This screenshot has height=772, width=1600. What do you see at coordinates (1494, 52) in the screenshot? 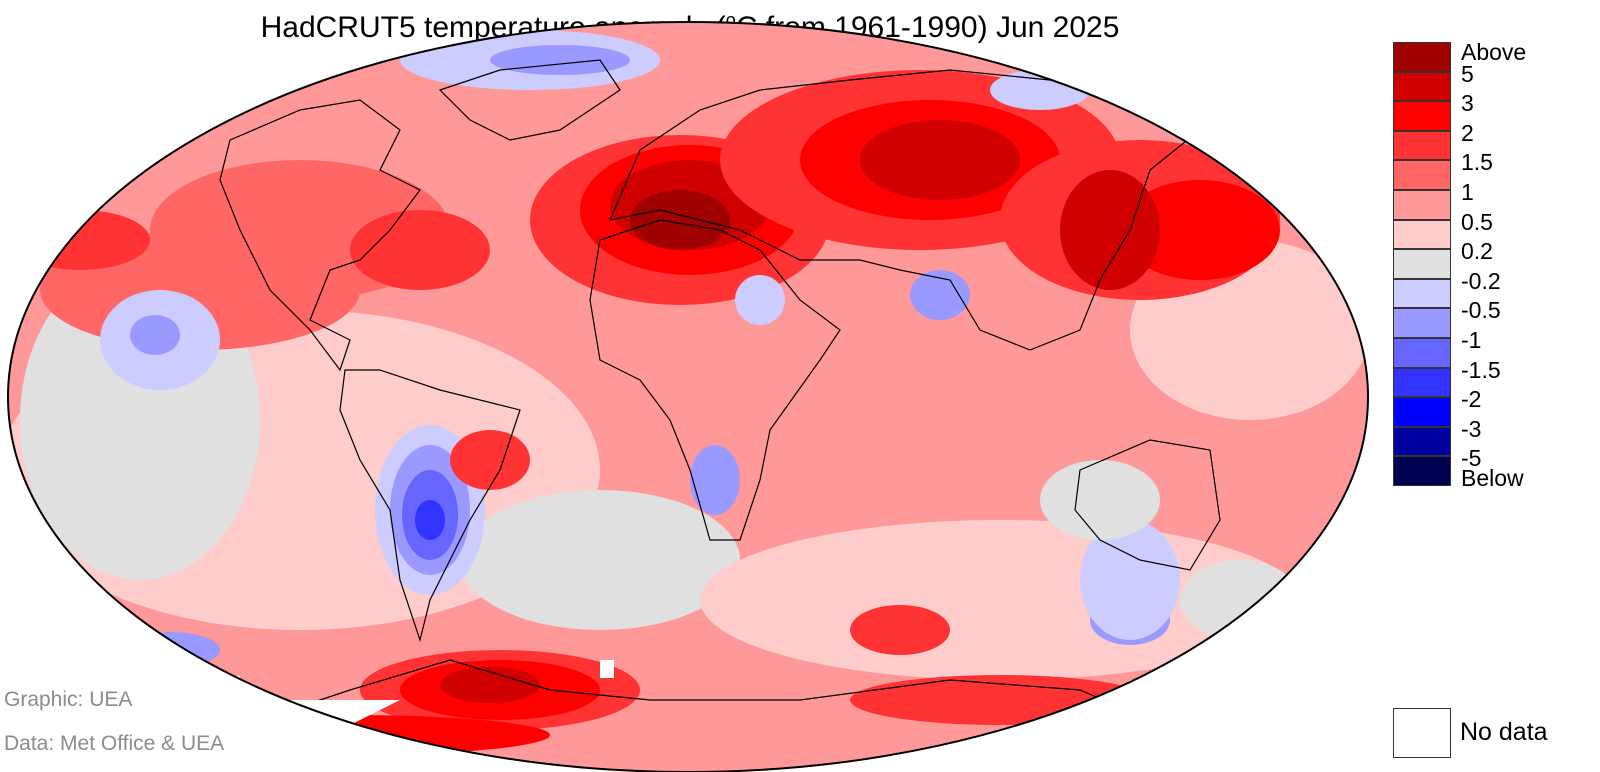
I see `legend-label: Above` at bounding box center [1494, 52].